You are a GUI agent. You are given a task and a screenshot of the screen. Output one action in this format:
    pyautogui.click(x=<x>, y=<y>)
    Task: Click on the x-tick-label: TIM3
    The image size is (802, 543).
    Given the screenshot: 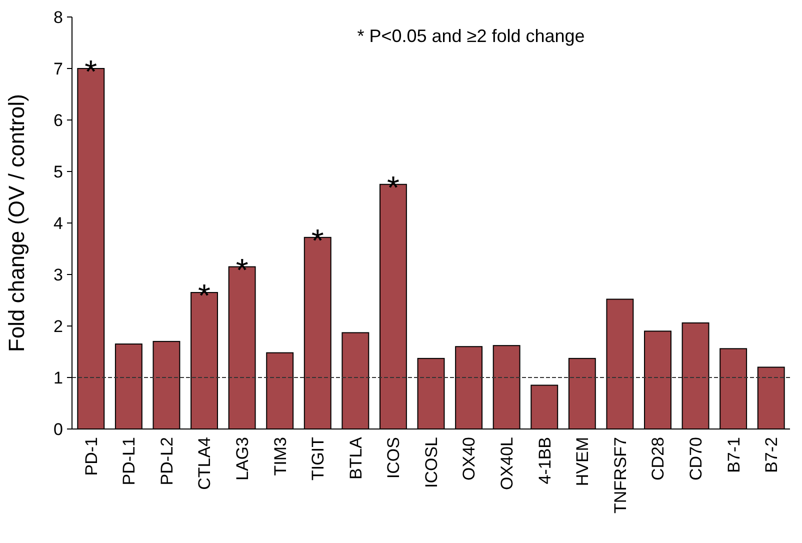 What is the action you would take?
    pyautogui.click(x=280, y=456)
    